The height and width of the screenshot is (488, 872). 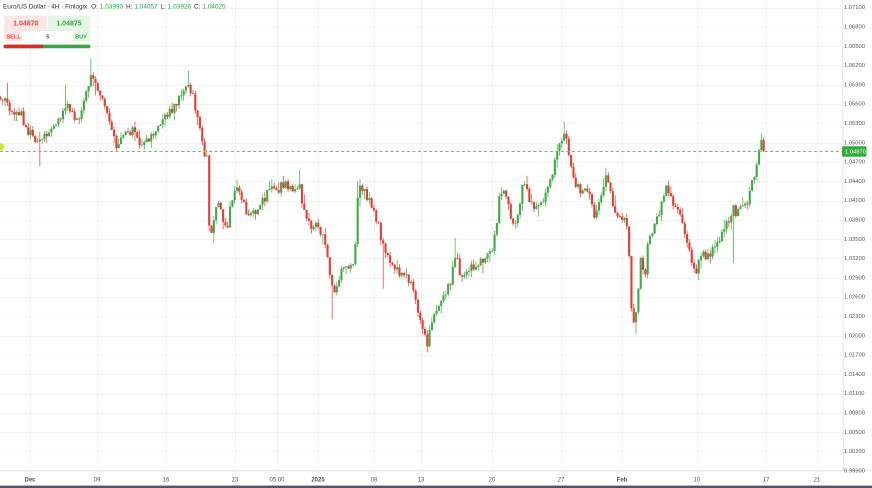 I want to click on svg-text: 1.02900, so click(x=854, y=278).